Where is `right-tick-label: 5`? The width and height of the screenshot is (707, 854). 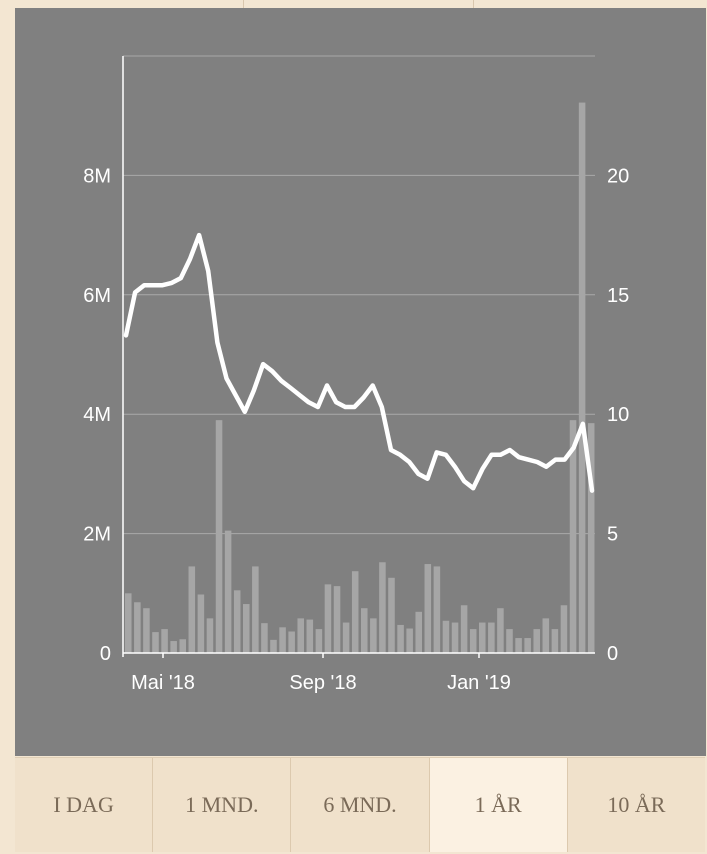
right-tick-label: 5 is located at coordinates (612, 535).